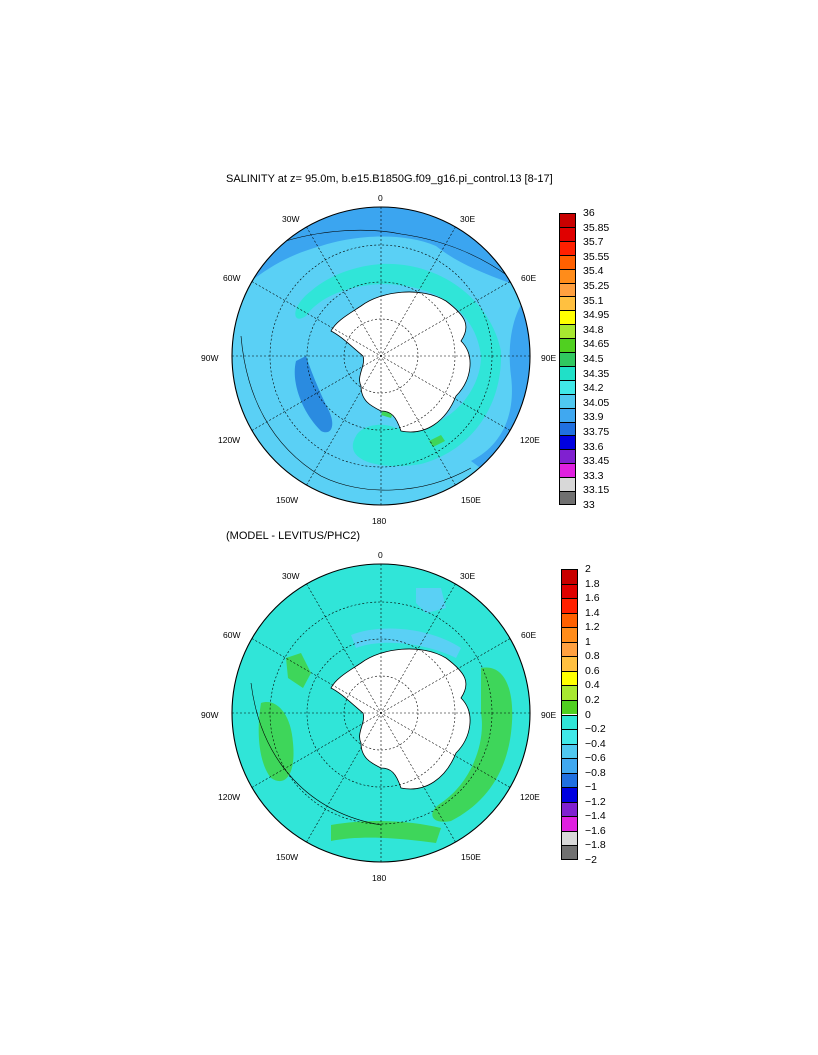  Describe the element at coordinates (468, 576) in the screenshot. I see `panel-2-lon-30e: 30E` at that location.